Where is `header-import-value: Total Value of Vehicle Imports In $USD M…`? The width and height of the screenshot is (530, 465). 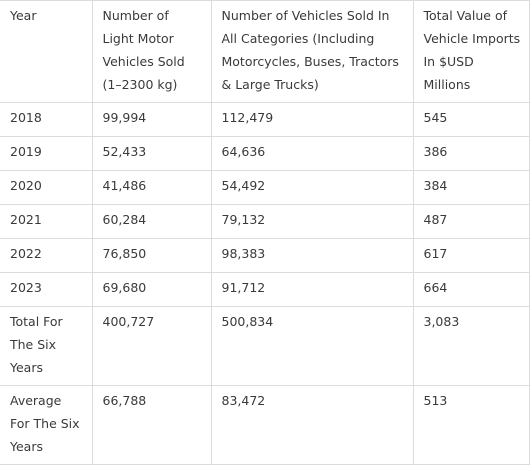
header-import-value: Total Value of Vehicle Imports In $USD M… is located at coordinates (471, 51).